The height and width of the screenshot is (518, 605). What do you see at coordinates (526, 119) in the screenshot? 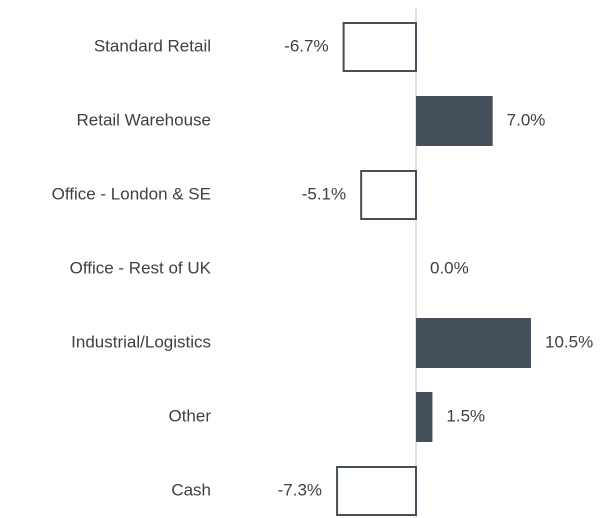
I see `value-label: 7.0%` at bounding box center [526, 119].